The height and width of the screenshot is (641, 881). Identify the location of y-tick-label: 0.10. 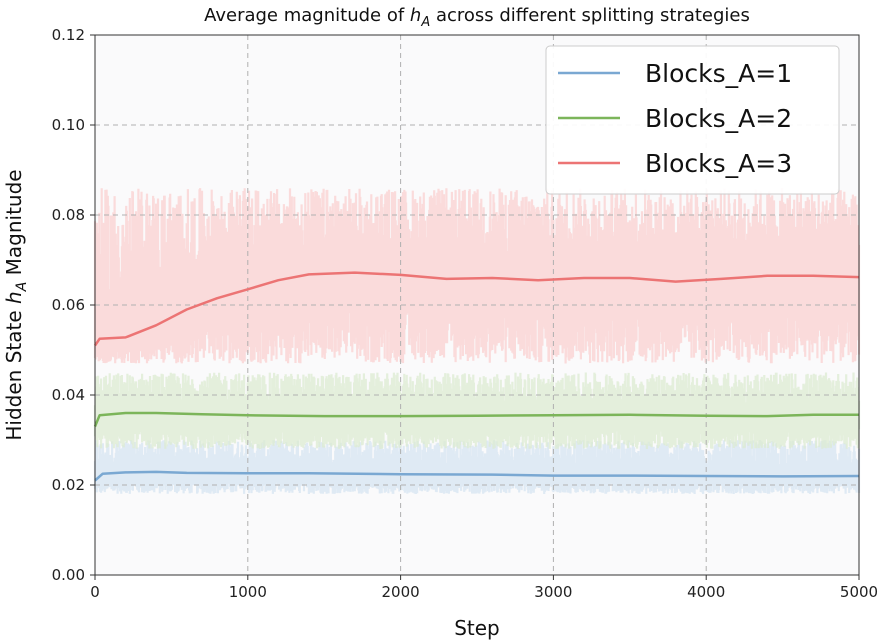
(68, 125).